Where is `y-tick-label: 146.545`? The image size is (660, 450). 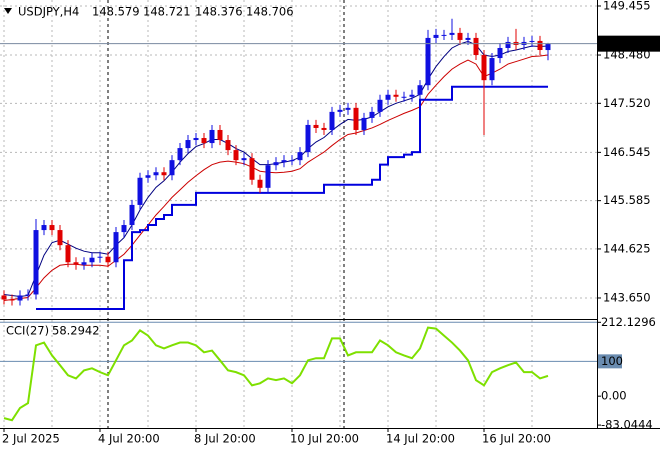
y-tick-label: 146.545 is located at coordinates (627, 152).